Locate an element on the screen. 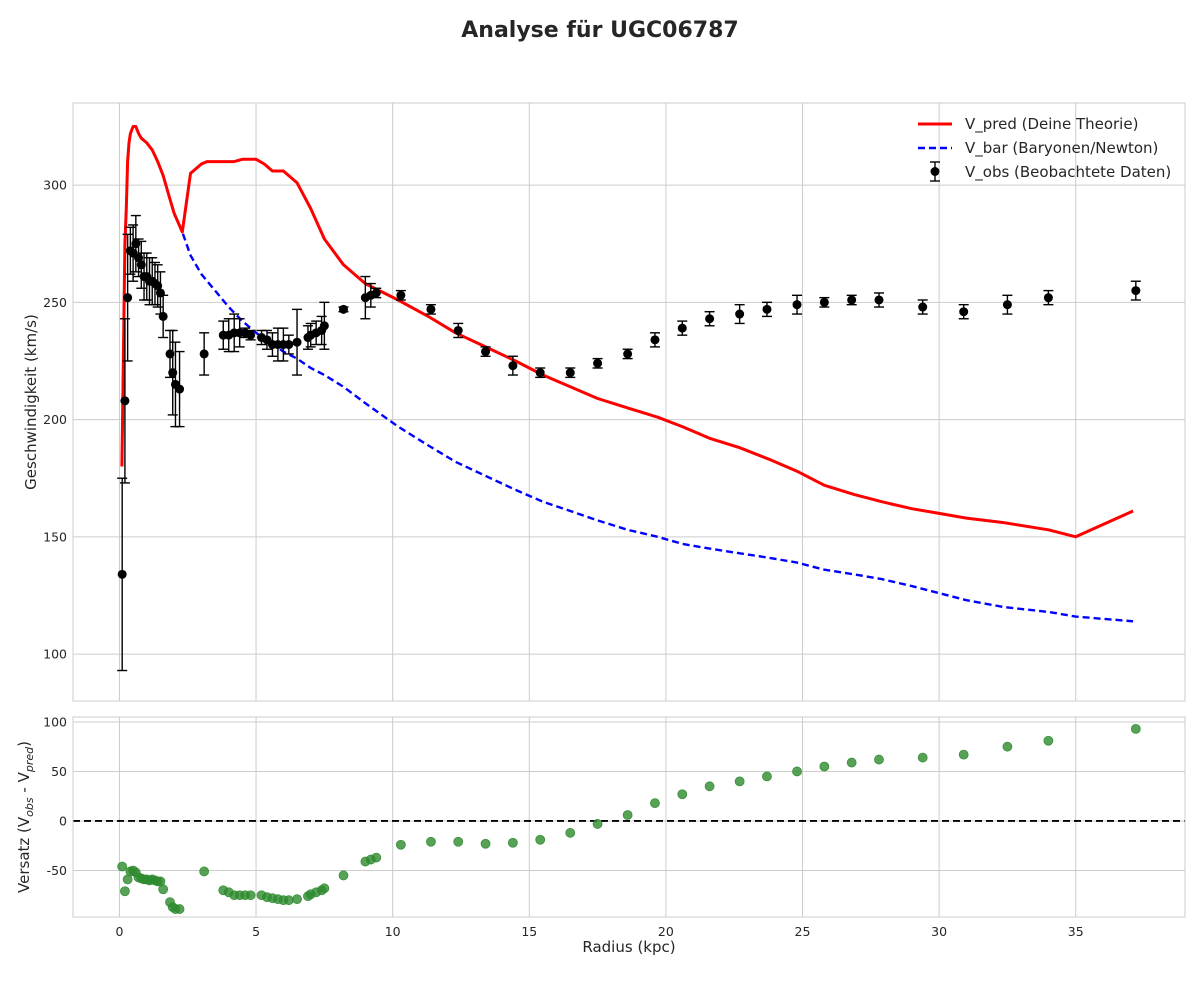 This screenshot has height=1000, width=1200. residual-x-tick-label: 30 is located at coordinates (939, 931).